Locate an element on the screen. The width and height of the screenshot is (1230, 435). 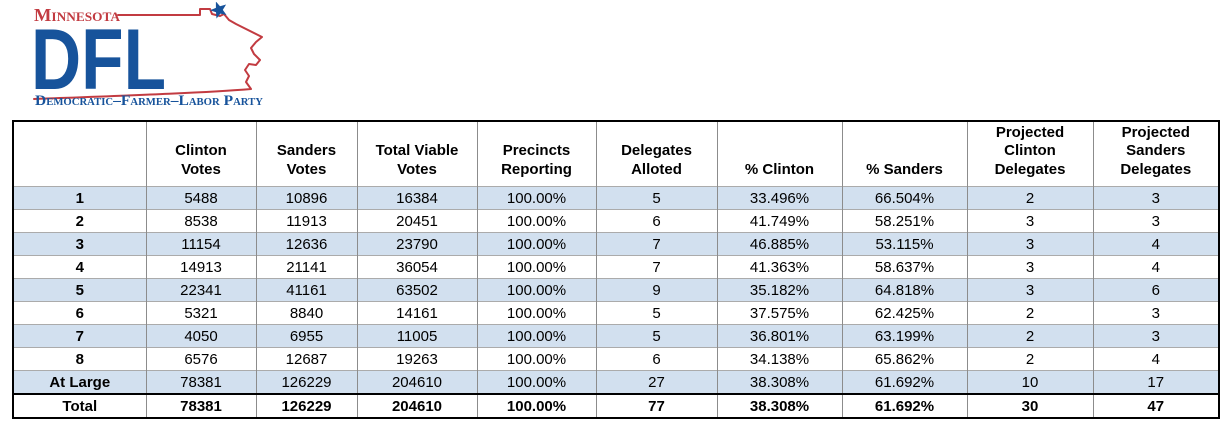
row-label: 7 is located at coordinates (79, 336).